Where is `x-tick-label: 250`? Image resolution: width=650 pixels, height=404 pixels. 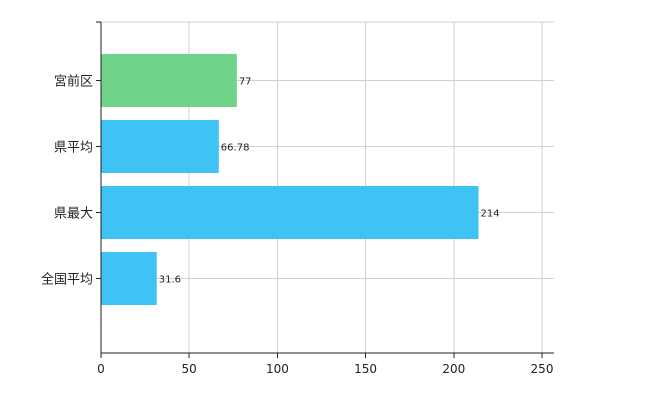 x-tick-label: 250 is located at coordinates (542, 369).